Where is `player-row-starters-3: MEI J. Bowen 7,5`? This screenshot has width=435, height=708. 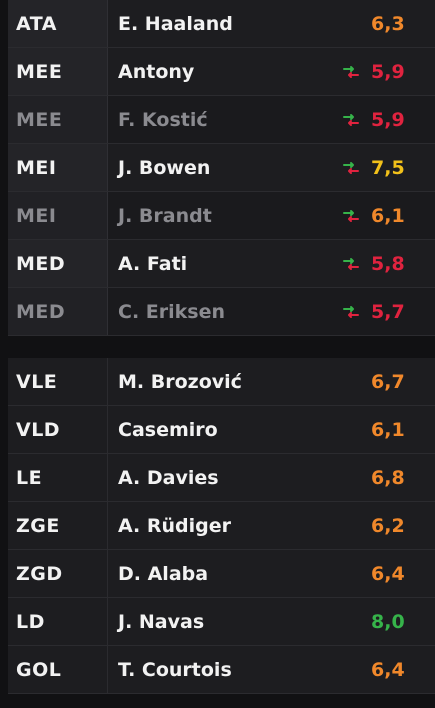
player-row-starters-3: MEI J. Bowen 7,5 is located at coordinates (221, 168).